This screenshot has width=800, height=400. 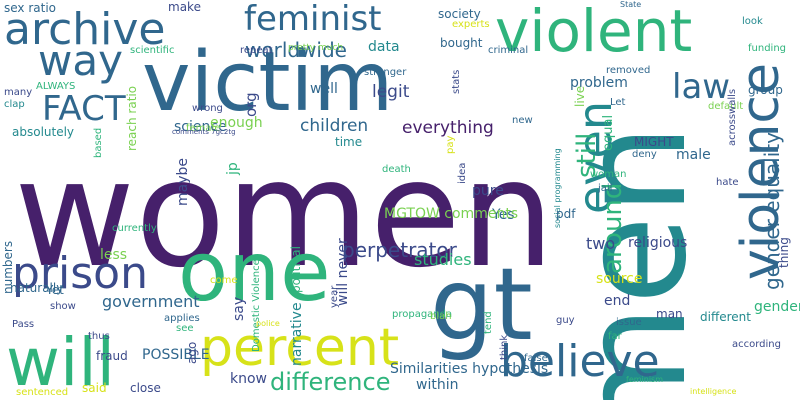 What do you see at coordinates (441, 316) in the screenshot?
I see `word-blah: blah` at bounding box center [441, 316].